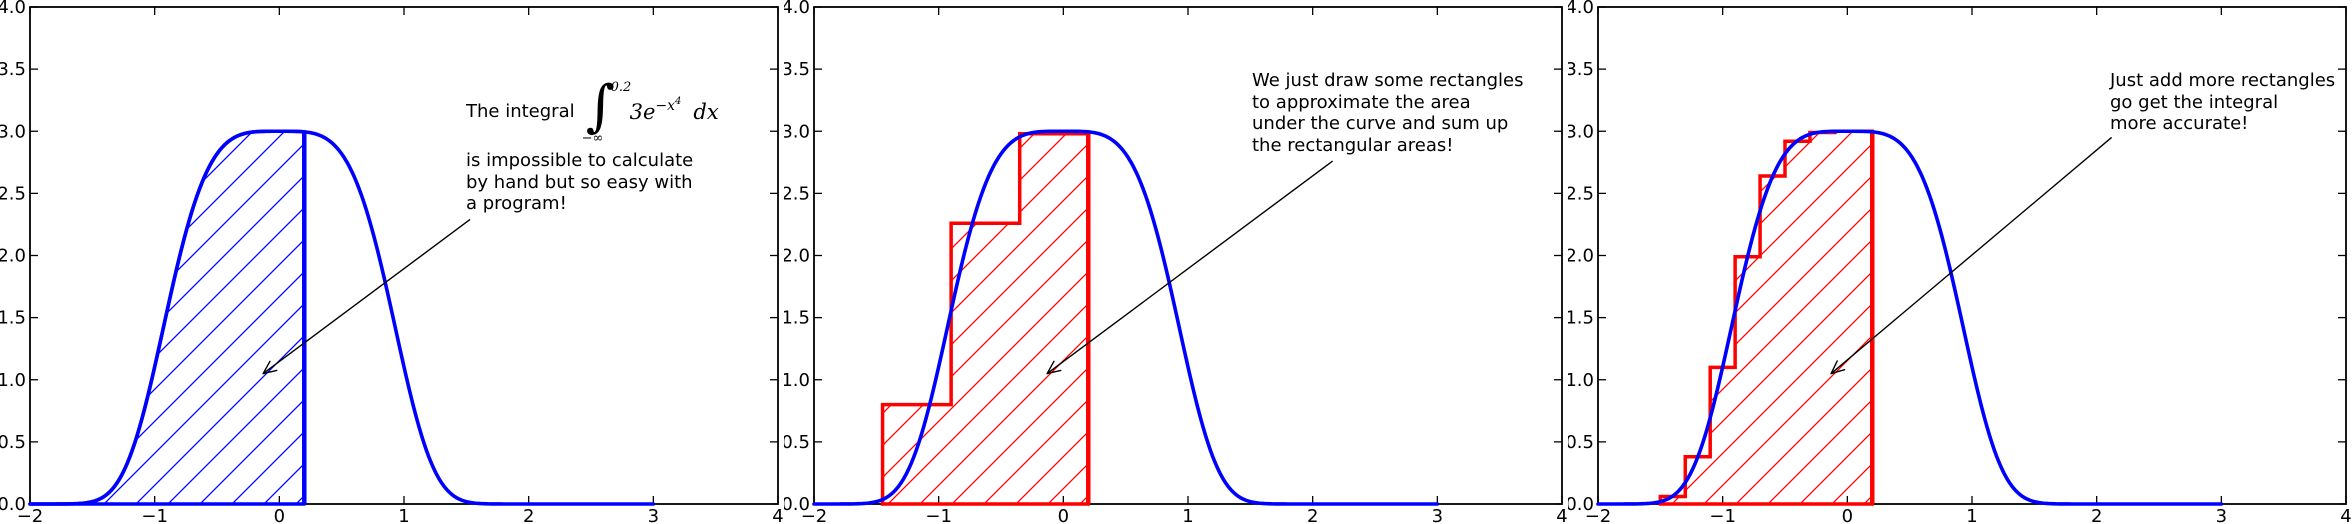 This screenshot has height=524, width=2352. Describe the element at coordinates (520, 112) in the screenshot. I see `formula-prefix: The integral` at that location.